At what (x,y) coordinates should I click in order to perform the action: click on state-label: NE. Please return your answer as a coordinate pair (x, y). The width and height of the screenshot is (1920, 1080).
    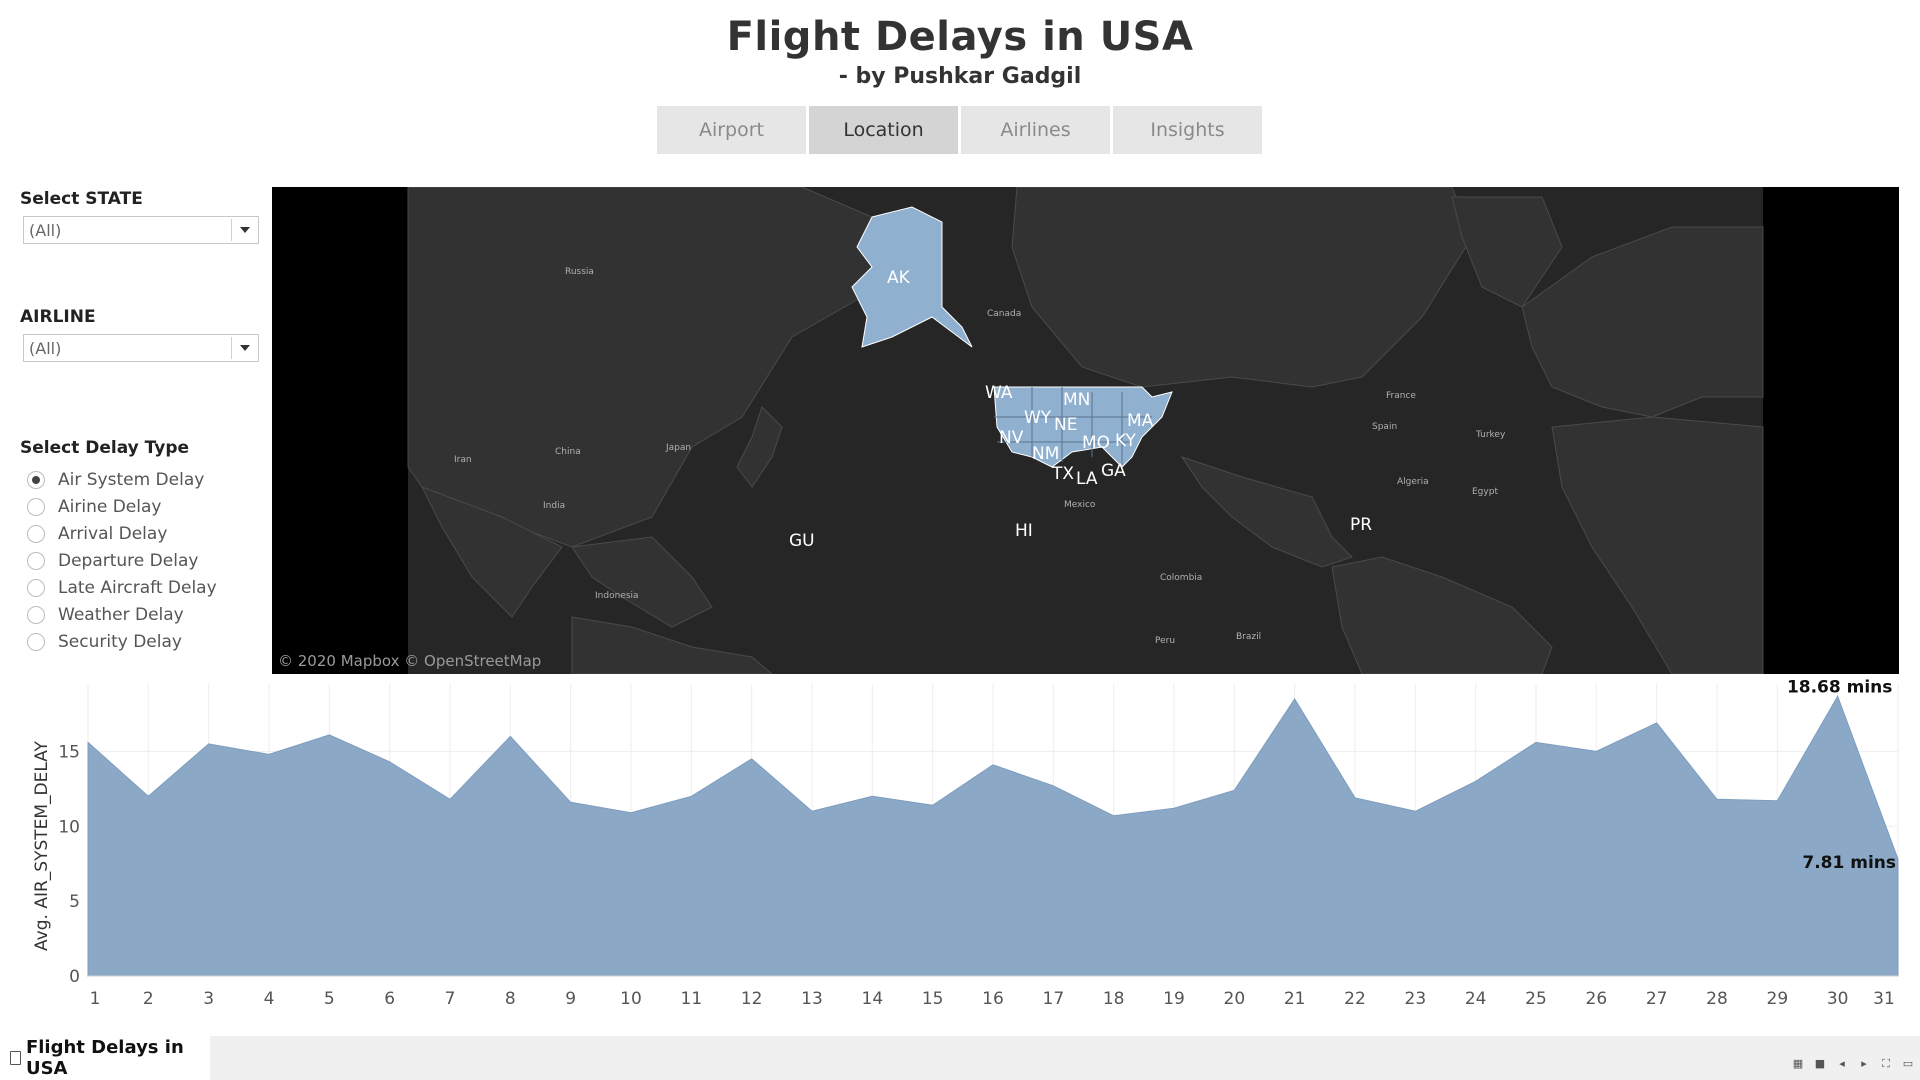
    Looking at the image, I should click on (1065, 425).